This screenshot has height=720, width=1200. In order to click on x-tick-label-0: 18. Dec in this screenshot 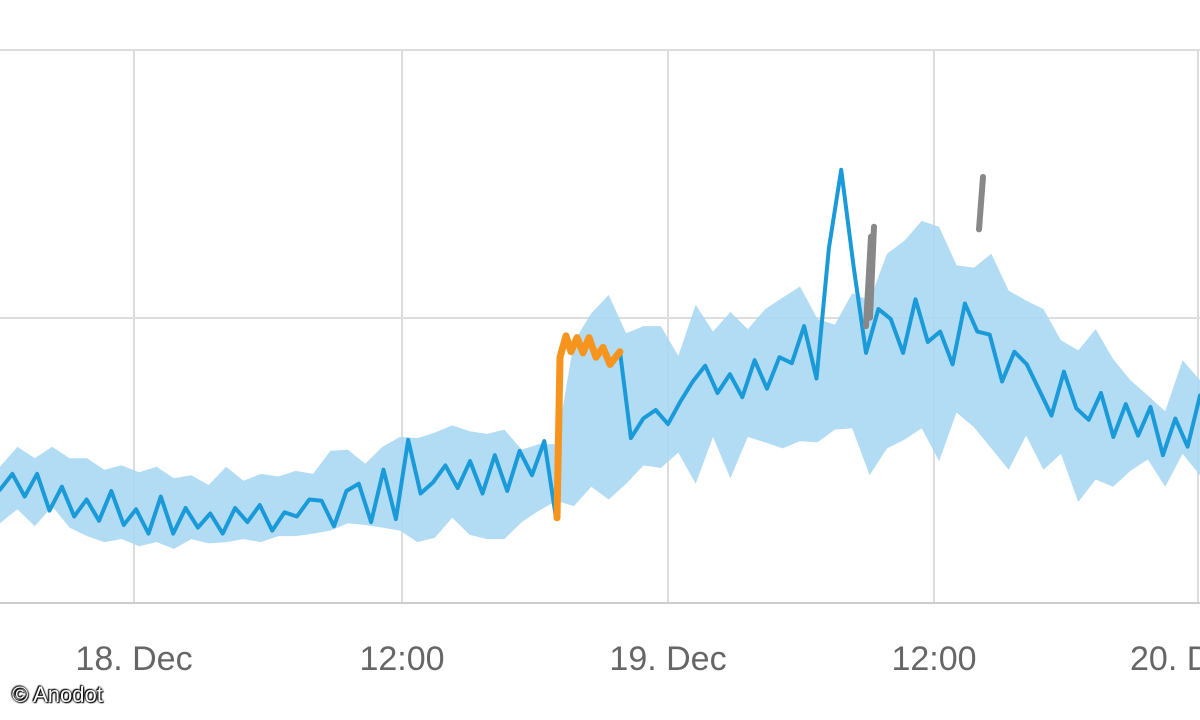, I will do `click(133, 659)`.